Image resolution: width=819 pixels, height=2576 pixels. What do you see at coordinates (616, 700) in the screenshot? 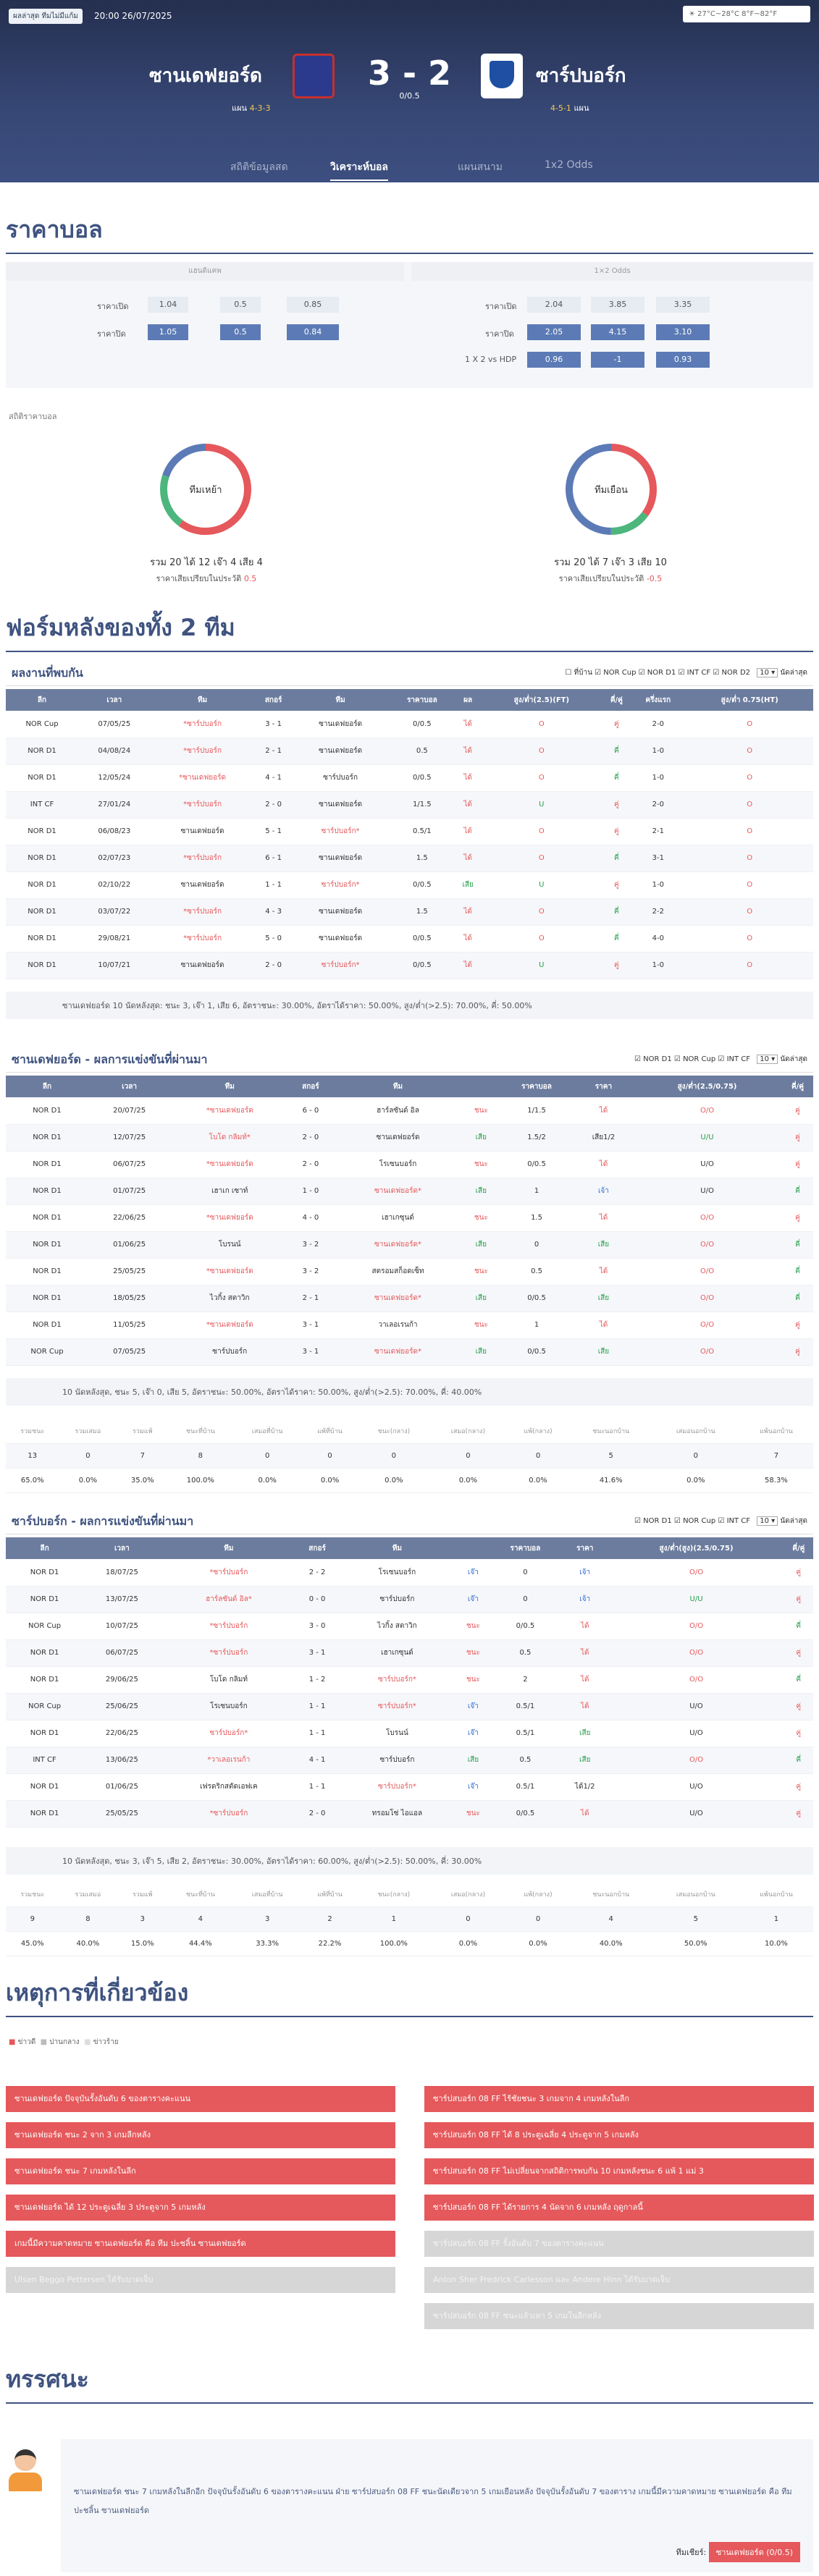
I see `h2h-col-header: คี่/คู่` at bounding box center [616, 700].